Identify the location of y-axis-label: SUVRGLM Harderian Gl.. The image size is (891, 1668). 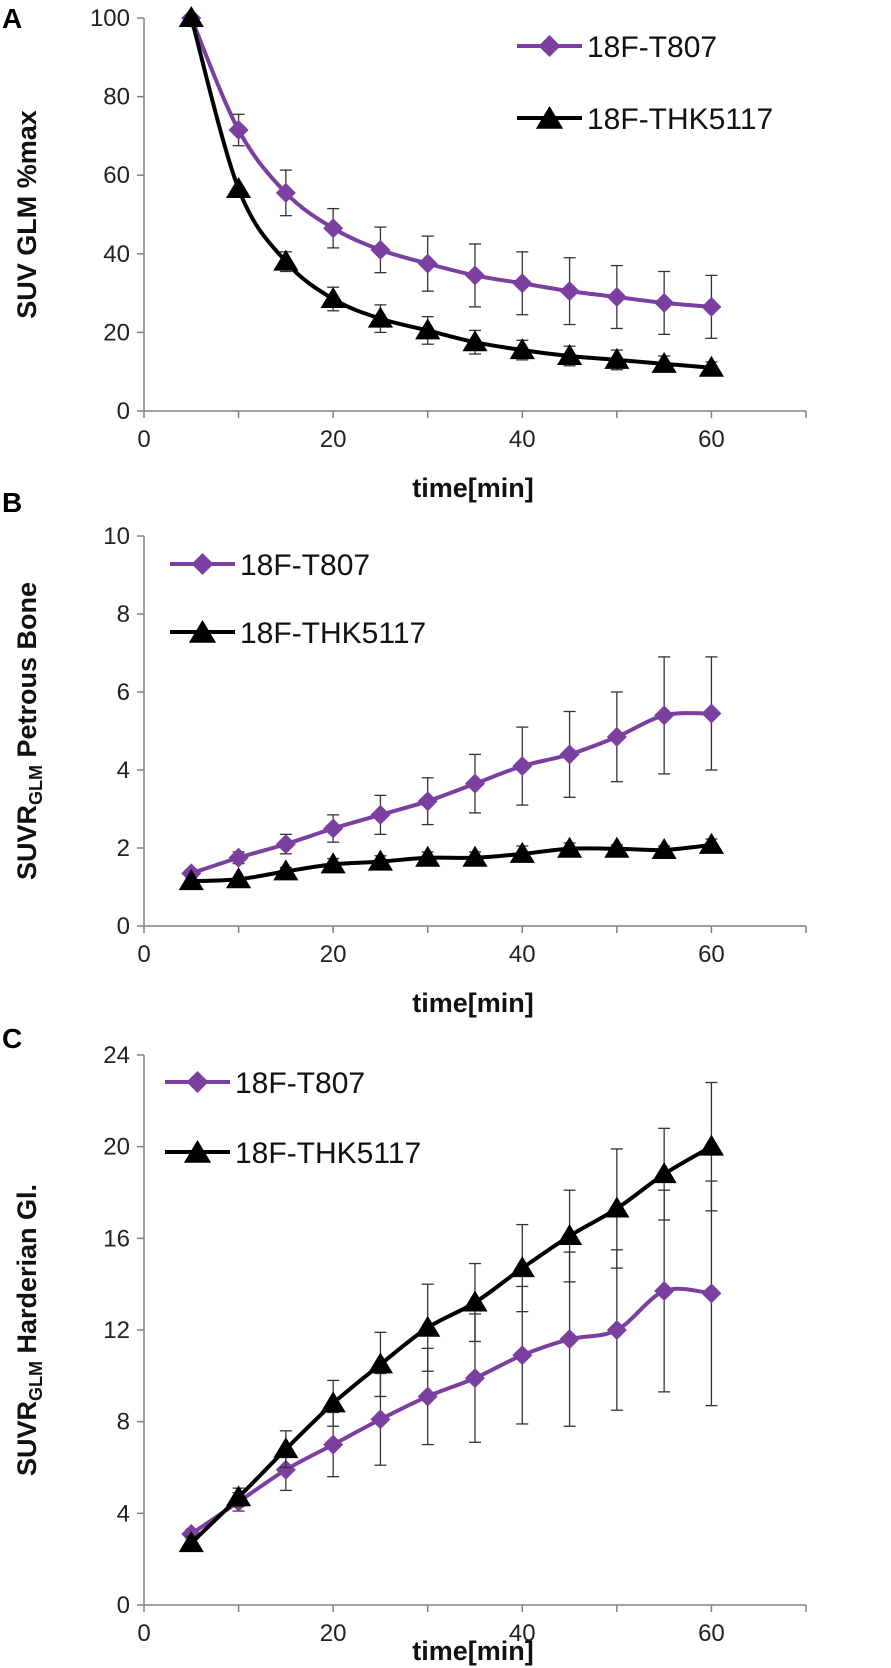
(29, 1330).